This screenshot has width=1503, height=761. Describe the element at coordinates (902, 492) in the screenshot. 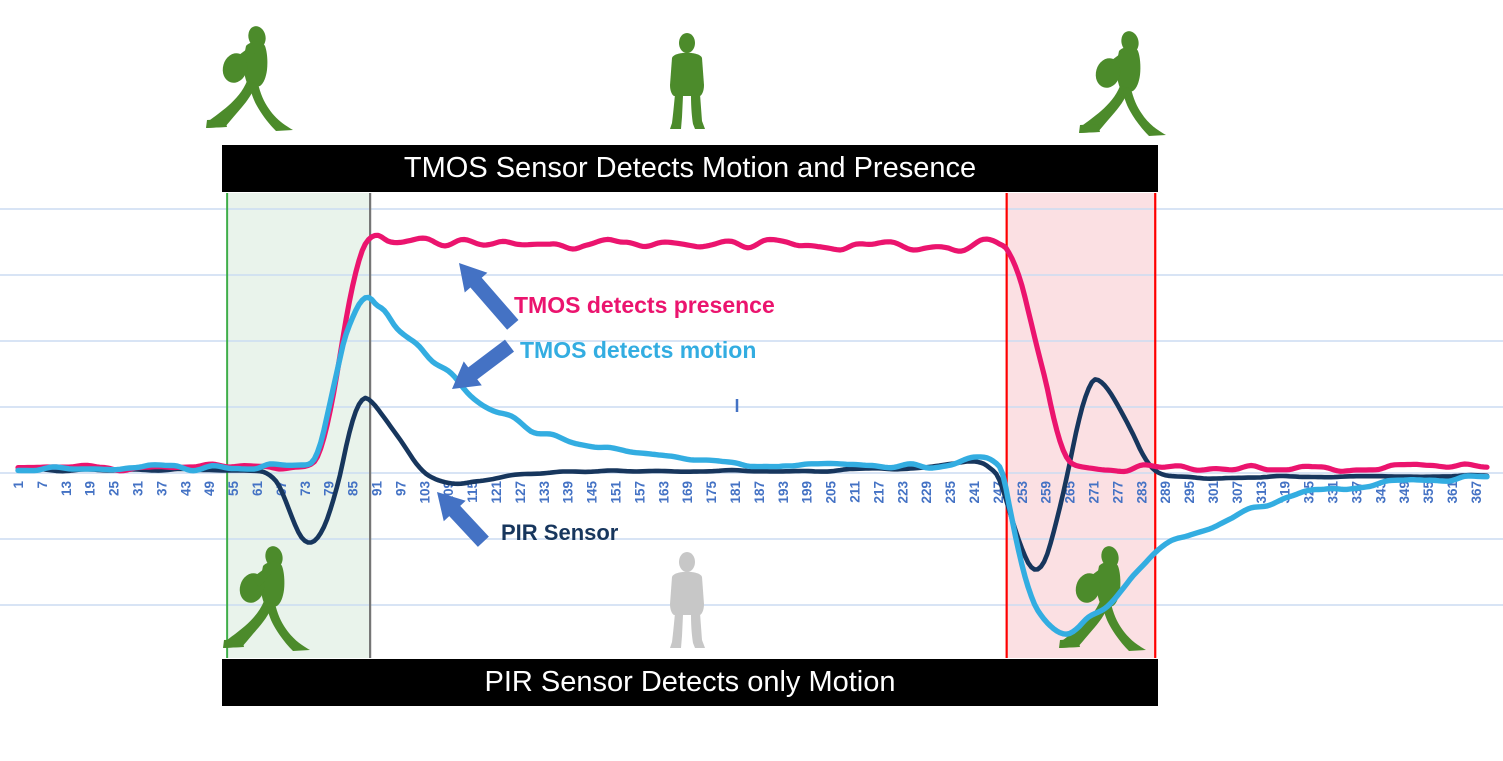

I see `x-tick-label: 223` at that location.